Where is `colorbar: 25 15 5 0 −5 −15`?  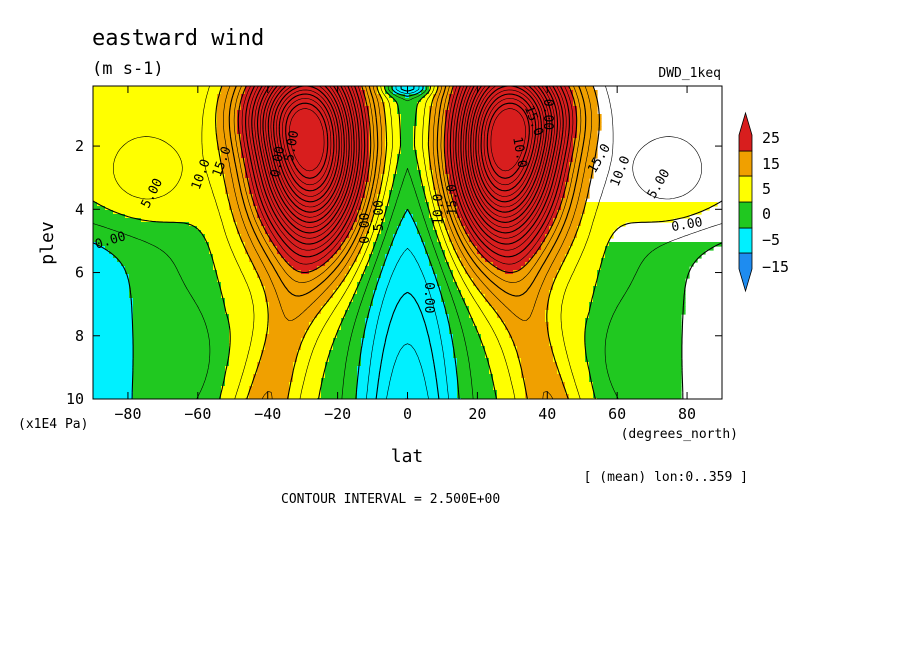
colorbar: 25 15 5 0 −5 −15 is located at coordinates (763, 202).